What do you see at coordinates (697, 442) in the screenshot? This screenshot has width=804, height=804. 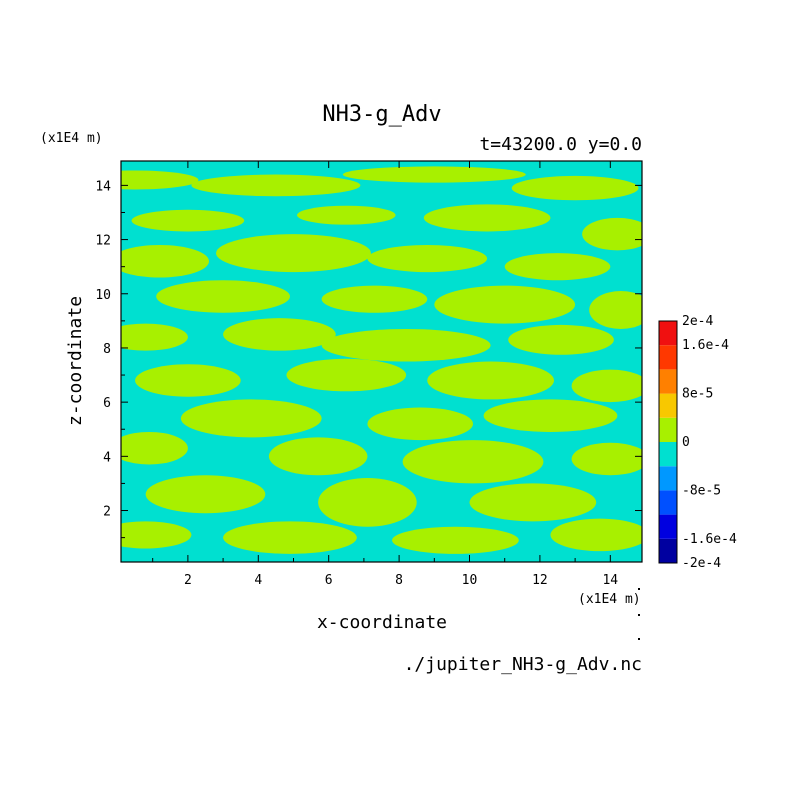 I see `colorbar: 2e-4 1.6e-4 8e-5 0 -8e-5 -1.6e-4 -2e-4` at bounding box center [697, 442].